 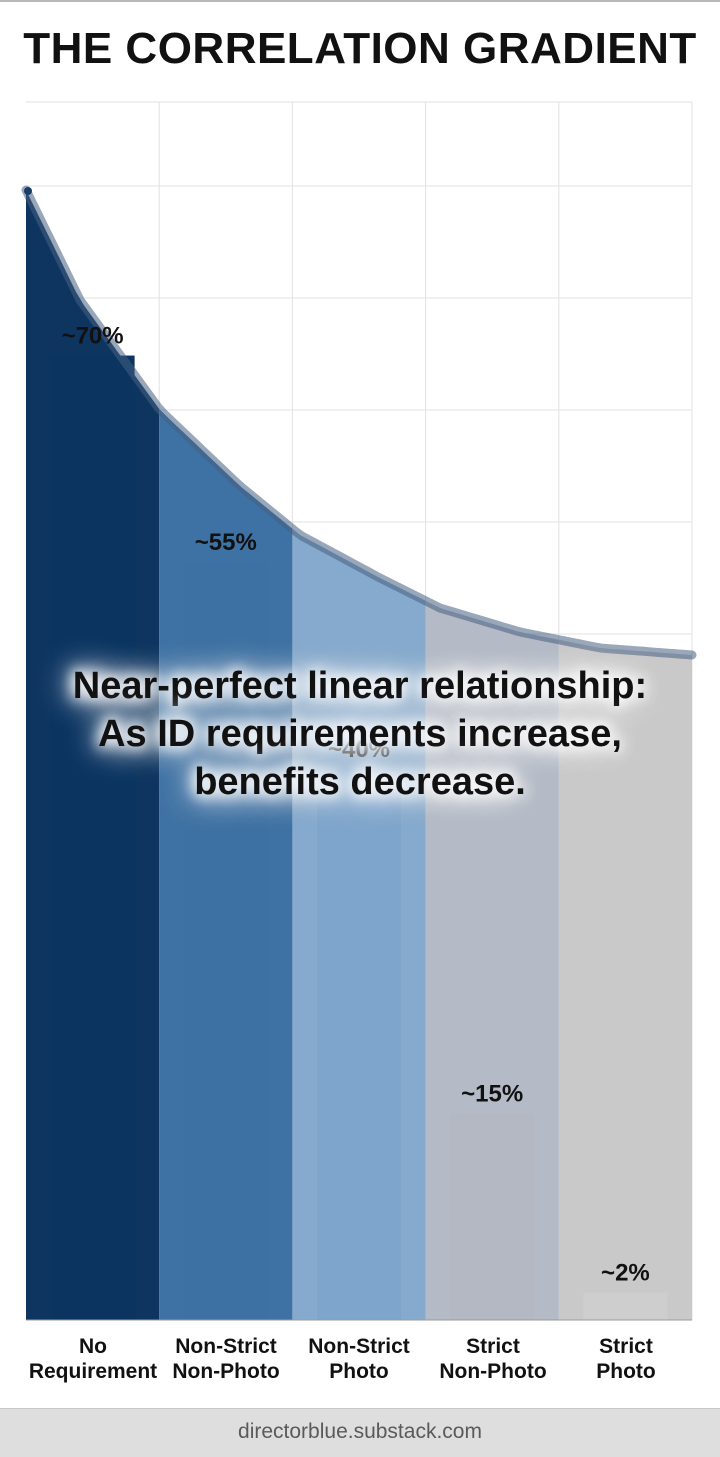 I want to click on x-tick-label-non-strict-photo: Non-Strict Photo, so click(x=359, y=1359).